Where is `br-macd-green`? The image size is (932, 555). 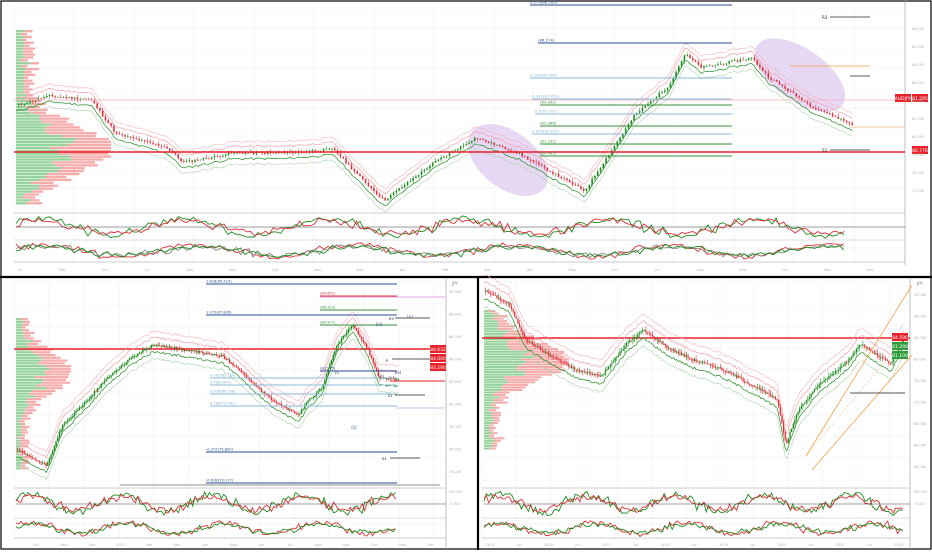
br-macd-green is located at coordinates (693, 528).